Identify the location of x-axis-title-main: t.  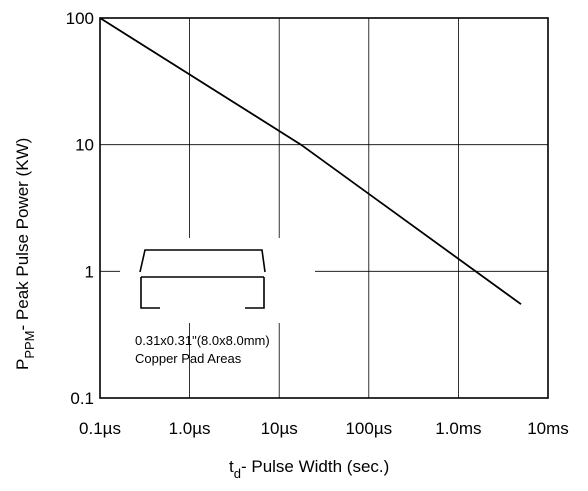
(231, 466).